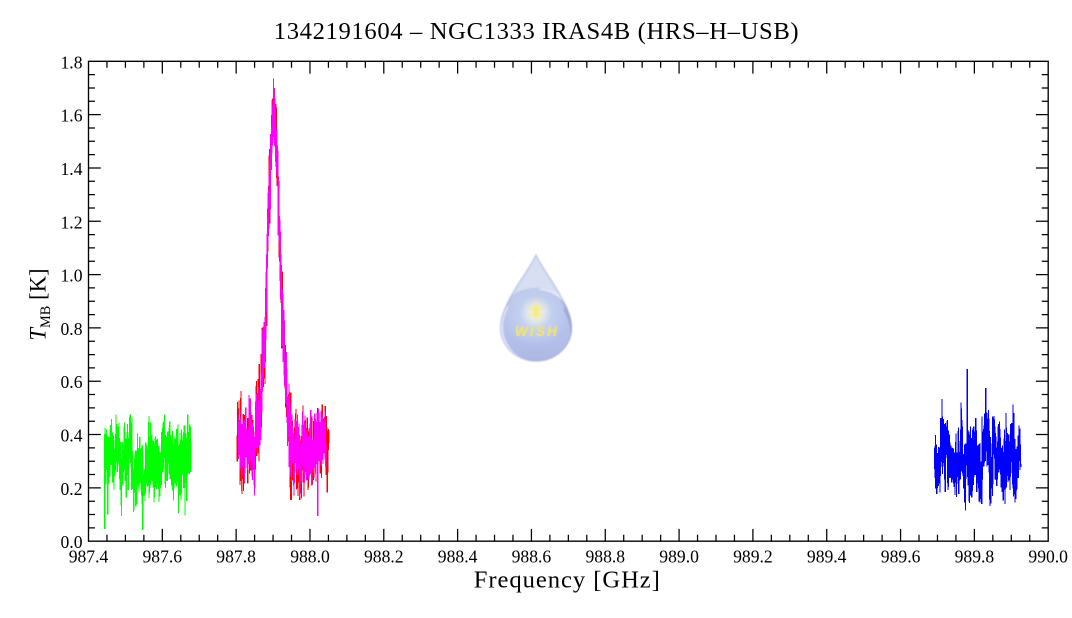 This screenshot has width=1072, height=618. Describe the element at coordinates (72, 169) in the screenshot. I see `svg-text: 1.4` at that location.